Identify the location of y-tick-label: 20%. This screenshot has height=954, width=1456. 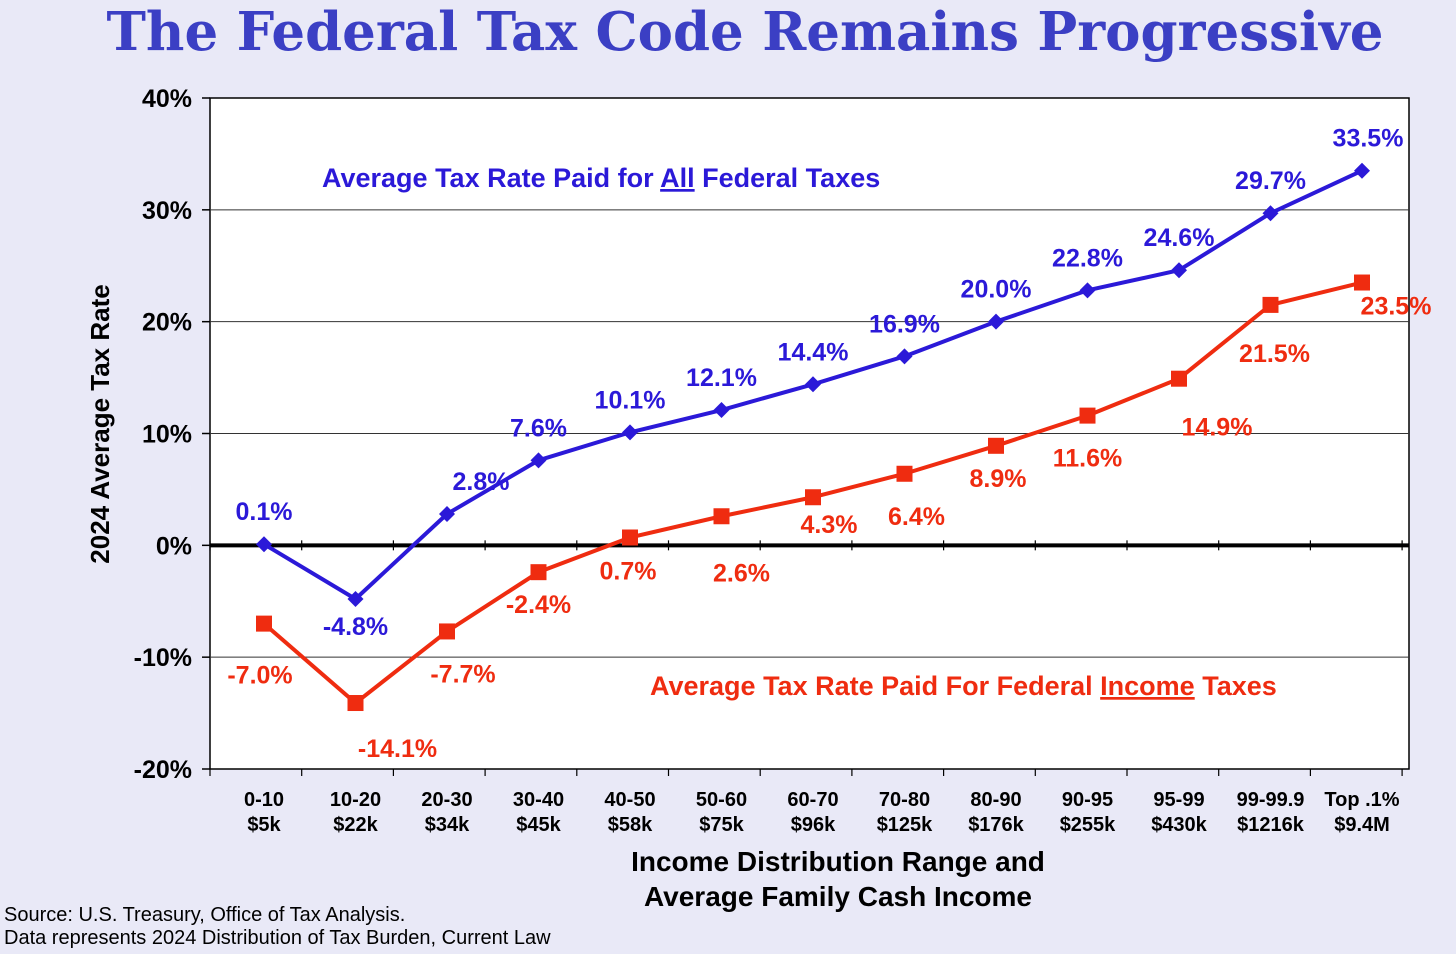
(167, 323).